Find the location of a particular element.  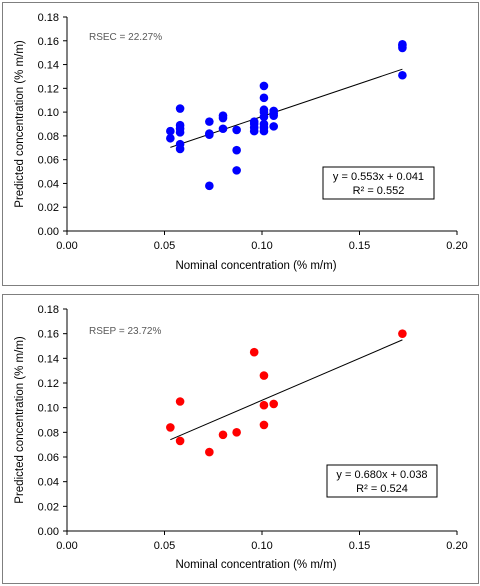

r-squared: R² = 0.552 is located at coordinates (379, 191).